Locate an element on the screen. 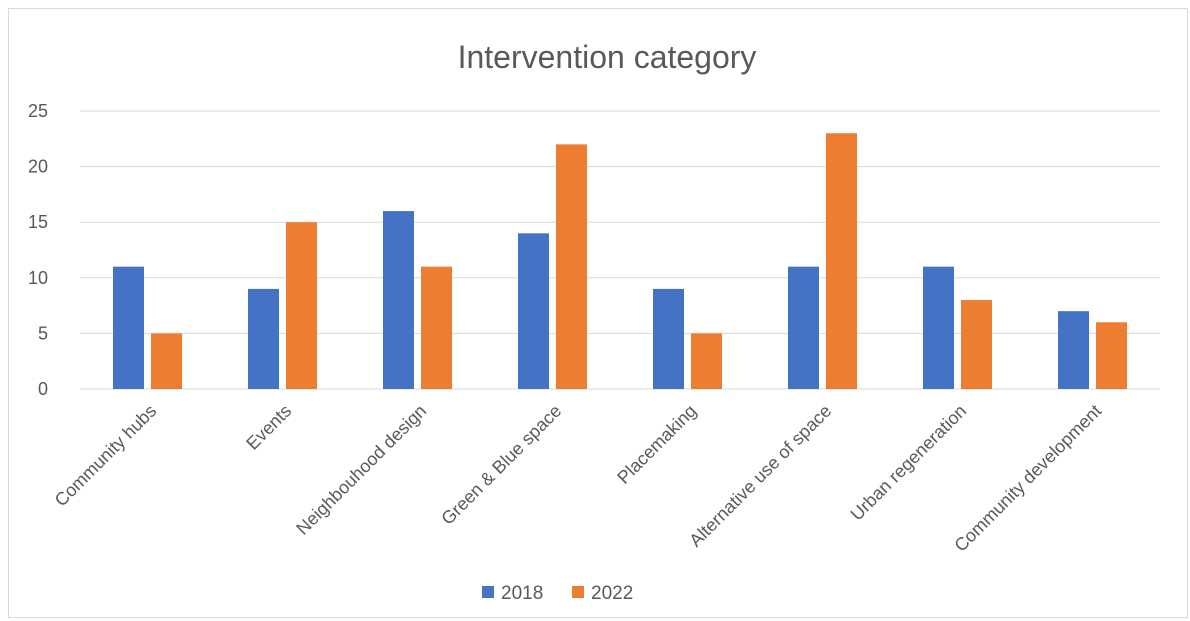 Image resolution: width=1190 pixels, height=621 pixels. legend-label: 2022 is located at coordinates (612, 593).